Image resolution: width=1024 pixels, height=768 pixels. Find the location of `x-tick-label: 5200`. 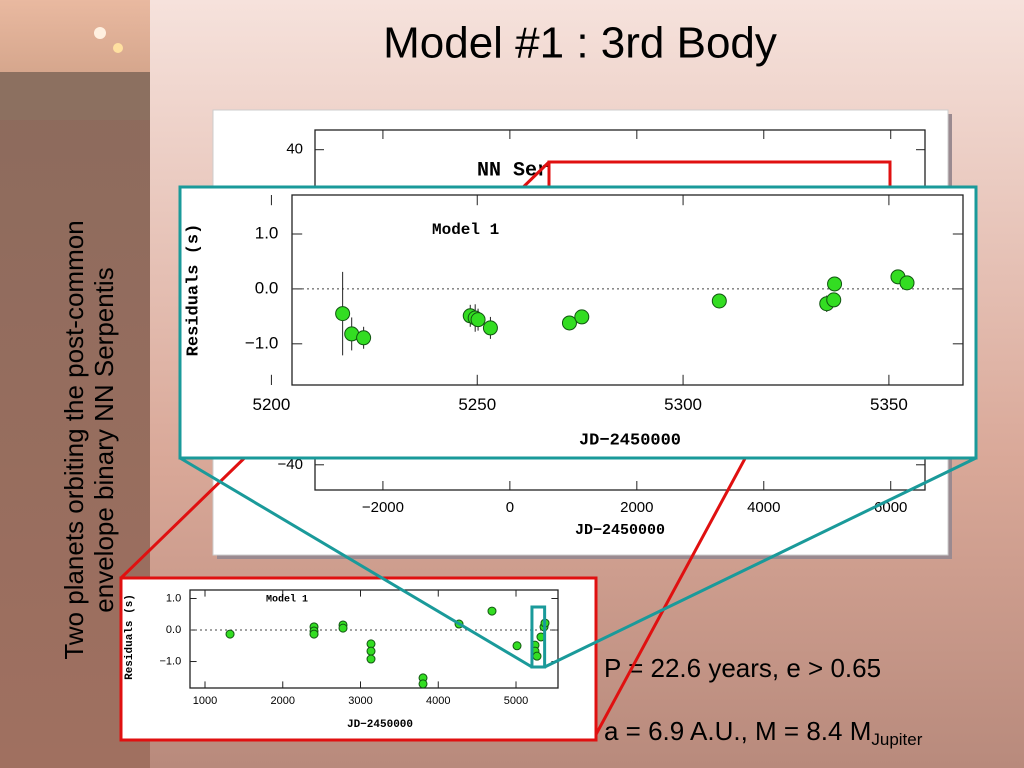

x-tick-label: 5200 is located at coordinates (272, 404).